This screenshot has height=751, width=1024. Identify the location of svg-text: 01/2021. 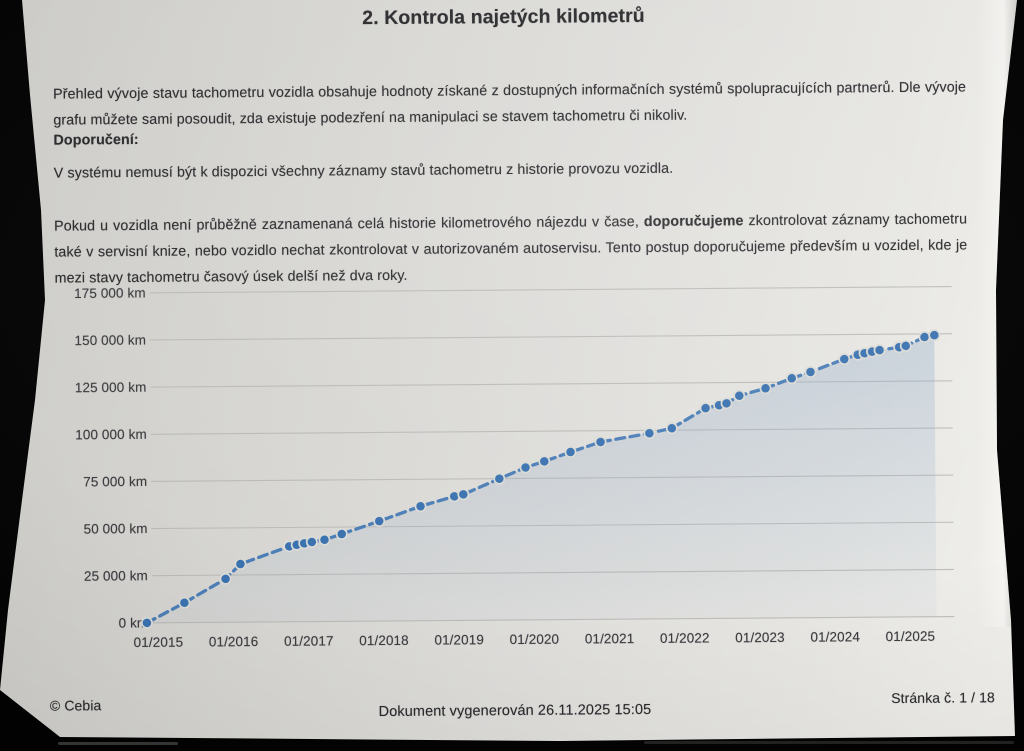
(610, 638).